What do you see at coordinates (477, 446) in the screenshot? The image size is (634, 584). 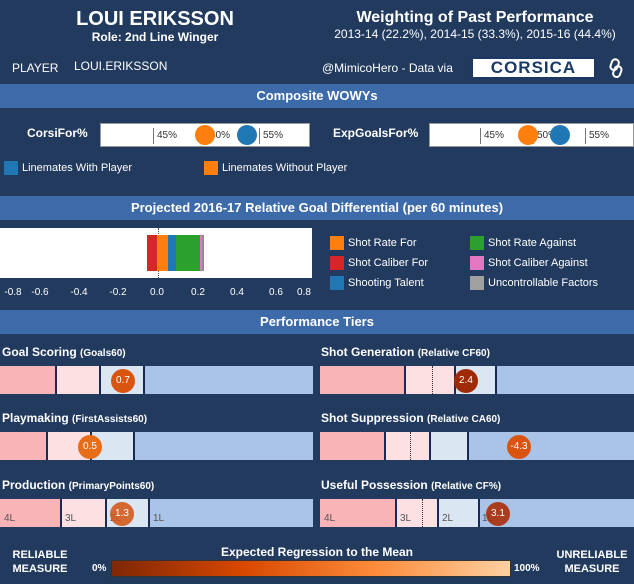 I see `shot-suppression-bar: -4.3` at bounding box center [477, 446].